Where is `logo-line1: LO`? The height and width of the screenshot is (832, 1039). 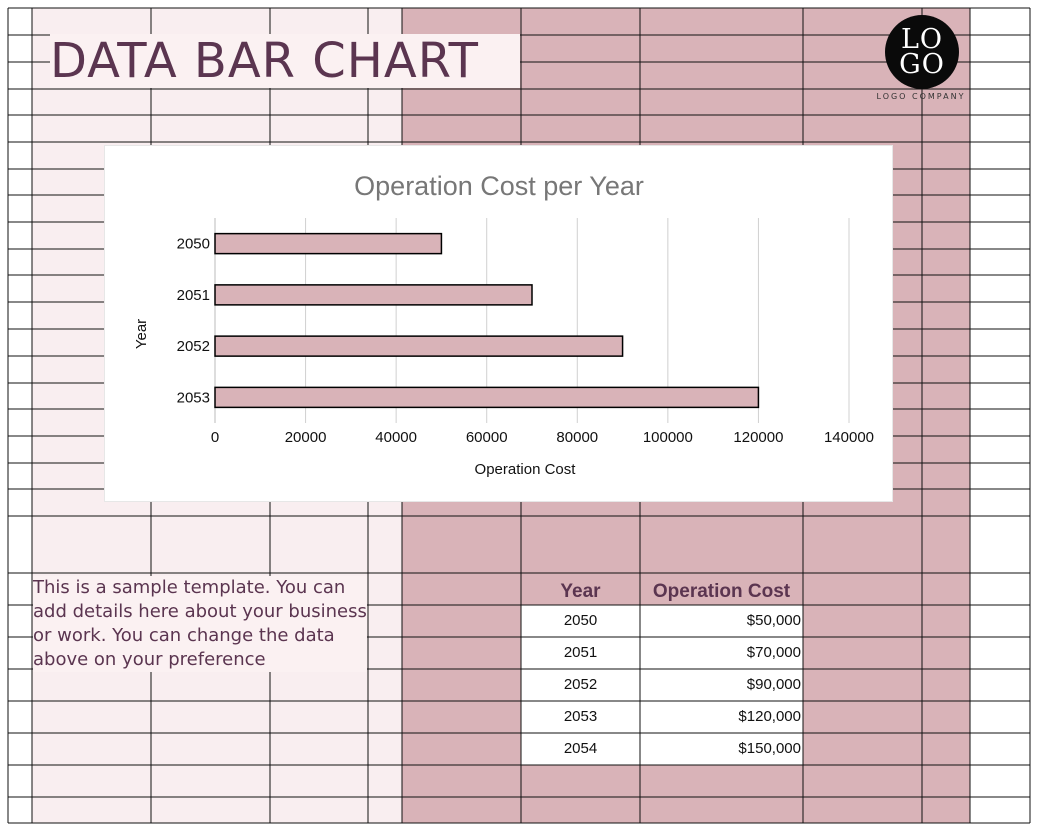
logo-line1: LO is located at coordinates (922, 39).